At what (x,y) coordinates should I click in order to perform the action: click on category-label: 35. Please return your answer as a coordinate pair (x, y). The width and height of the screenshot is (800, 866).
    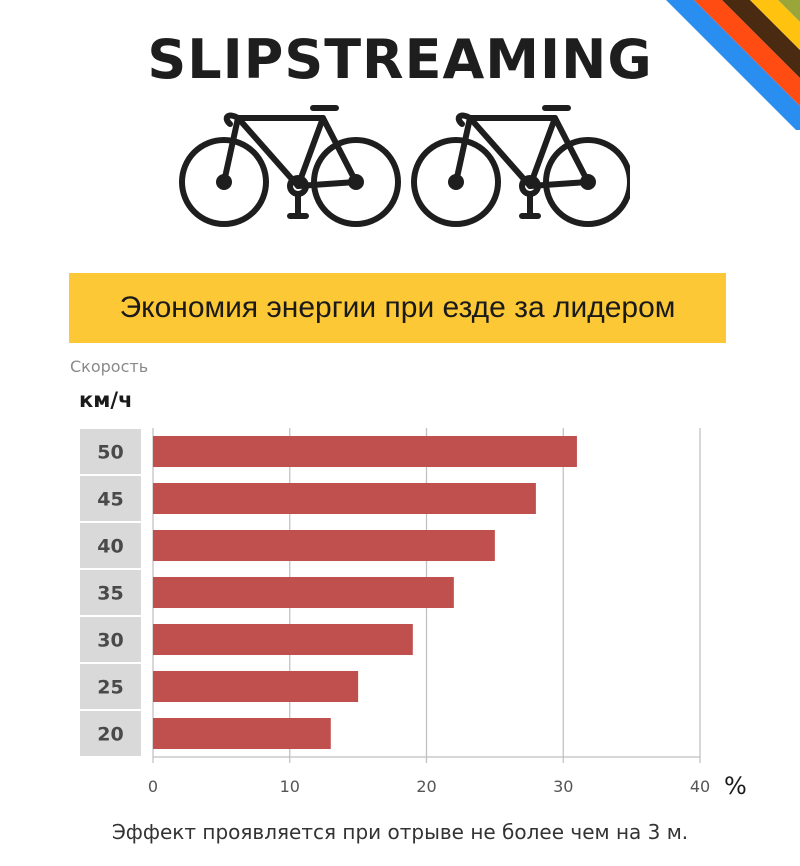
    Looking at the image, I should click on (110, 594).